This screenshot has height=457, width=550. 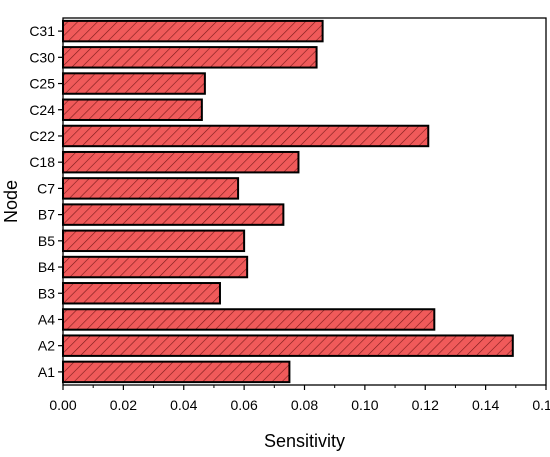 What do you see at coordinates (42, 57) in the screenshot?
I see `y-tick-label: C30` at bounding box center [42, 57].